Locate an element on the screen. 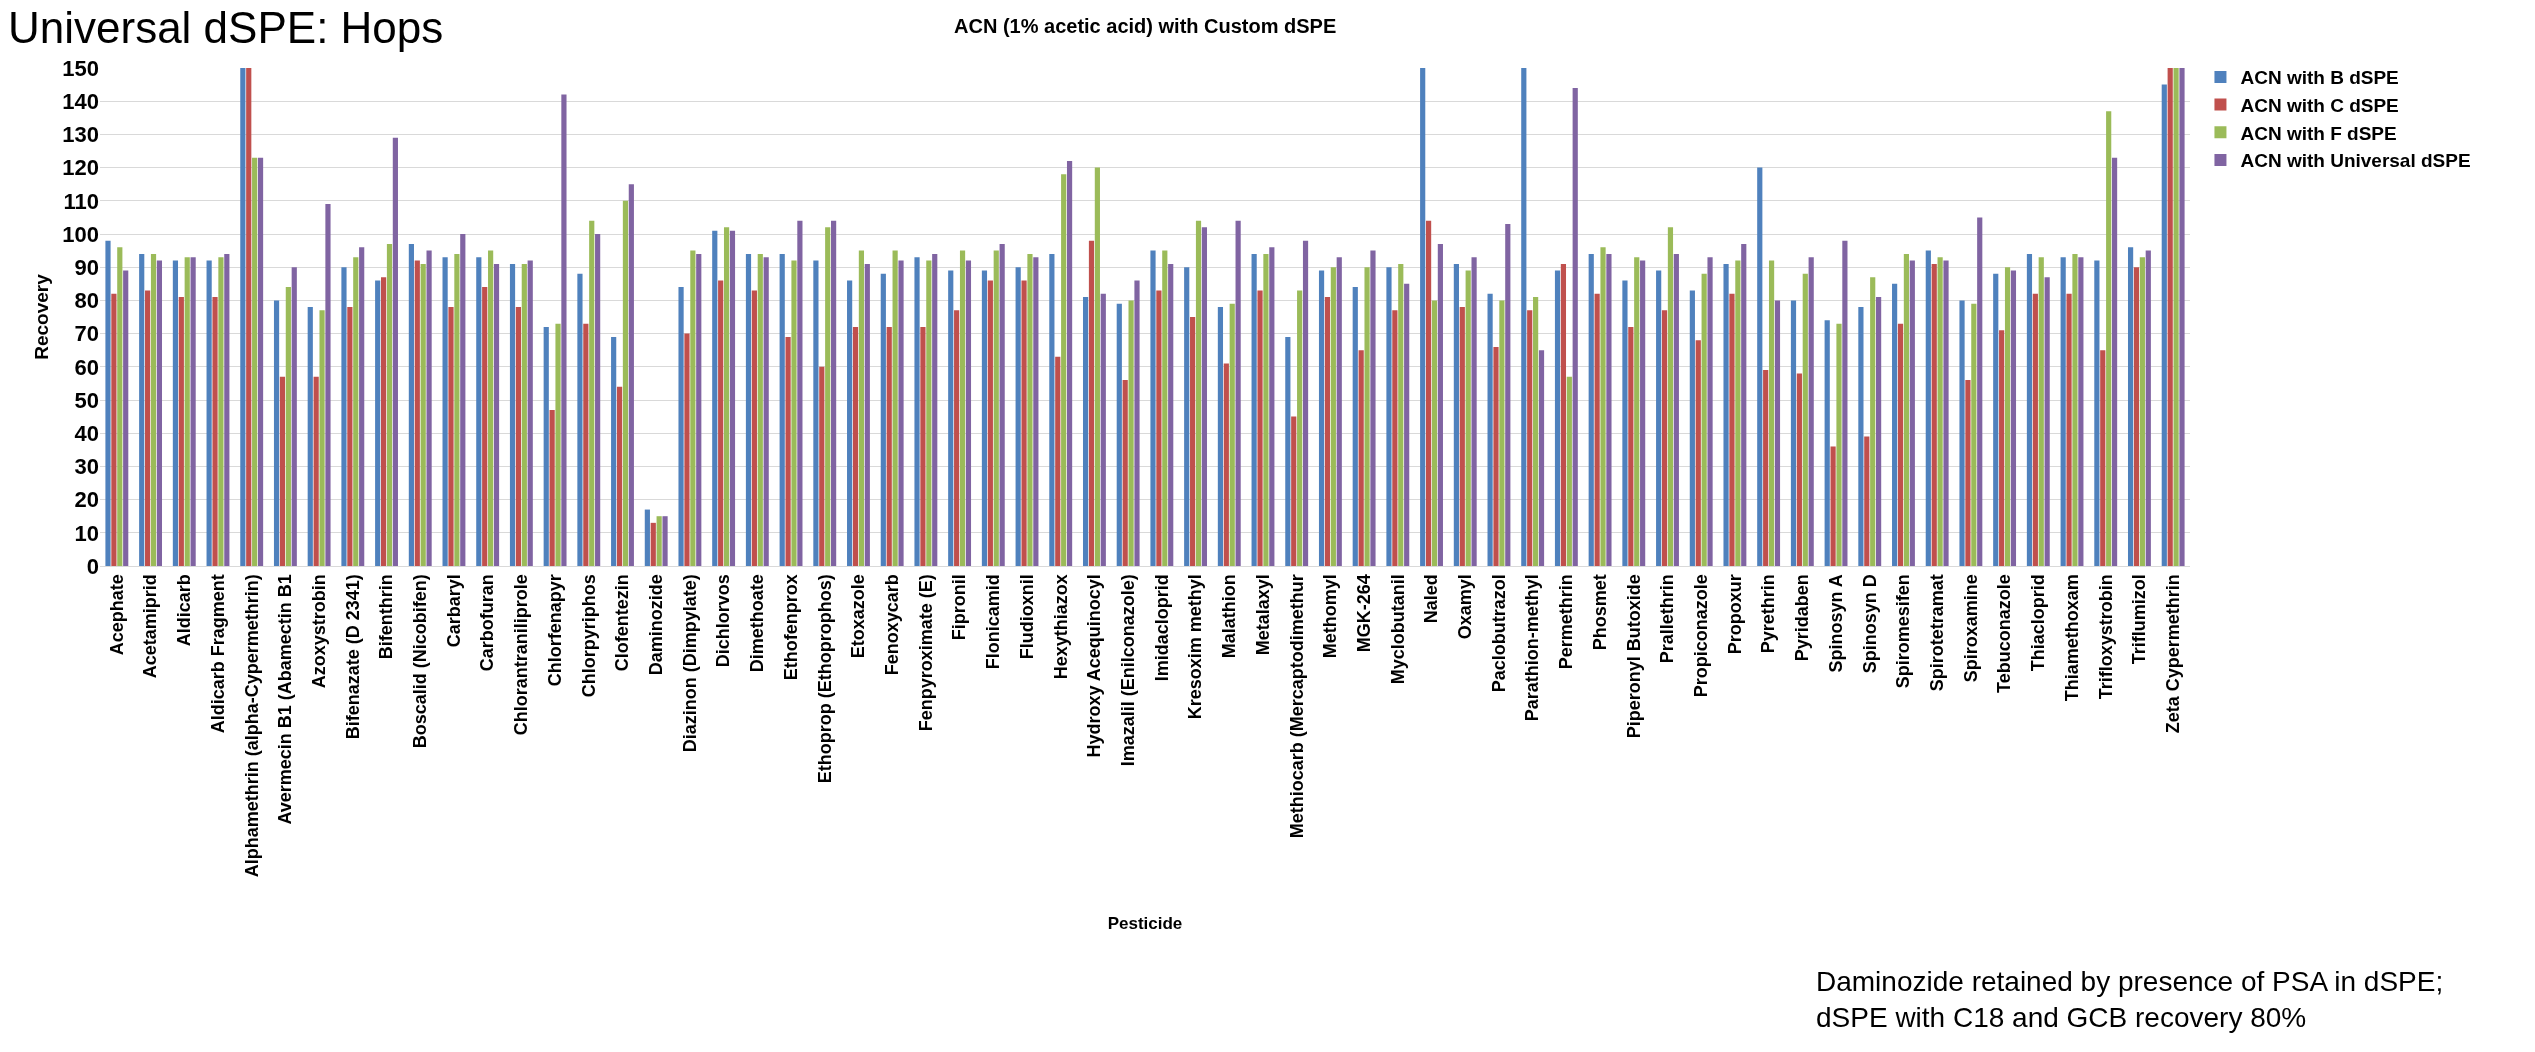 The width and height of the screenshot is (2535, 1052). legend-label: ACN with B dSPE is located at coordinates (2319, 78).